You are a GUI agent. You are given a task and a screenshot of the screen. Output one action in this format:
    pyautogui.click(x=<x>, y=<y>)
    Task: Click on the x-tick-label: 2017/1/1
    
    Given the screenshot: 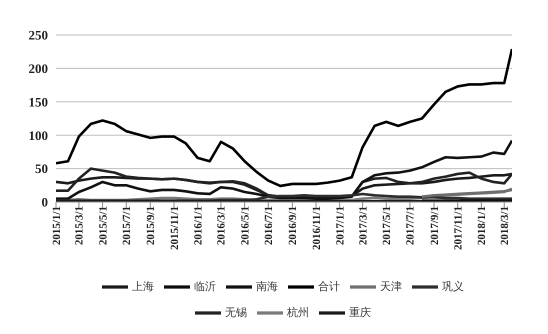 What is the action you would take?
    pyautogui.click(x=340, y=226)
    